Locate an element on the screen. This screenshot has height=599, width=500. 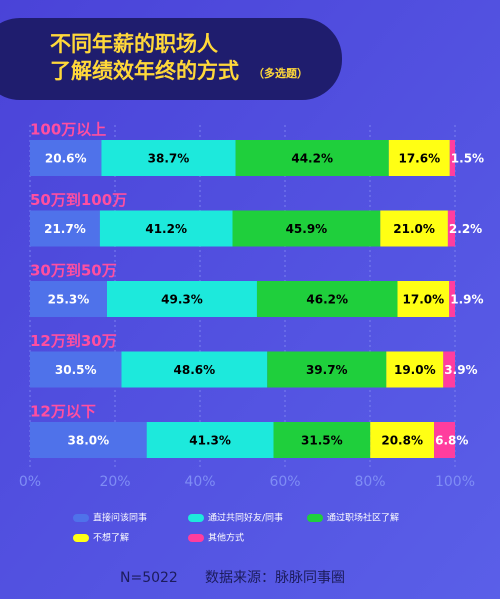
value-label: 21.7% is located at coordinates (65, 229).